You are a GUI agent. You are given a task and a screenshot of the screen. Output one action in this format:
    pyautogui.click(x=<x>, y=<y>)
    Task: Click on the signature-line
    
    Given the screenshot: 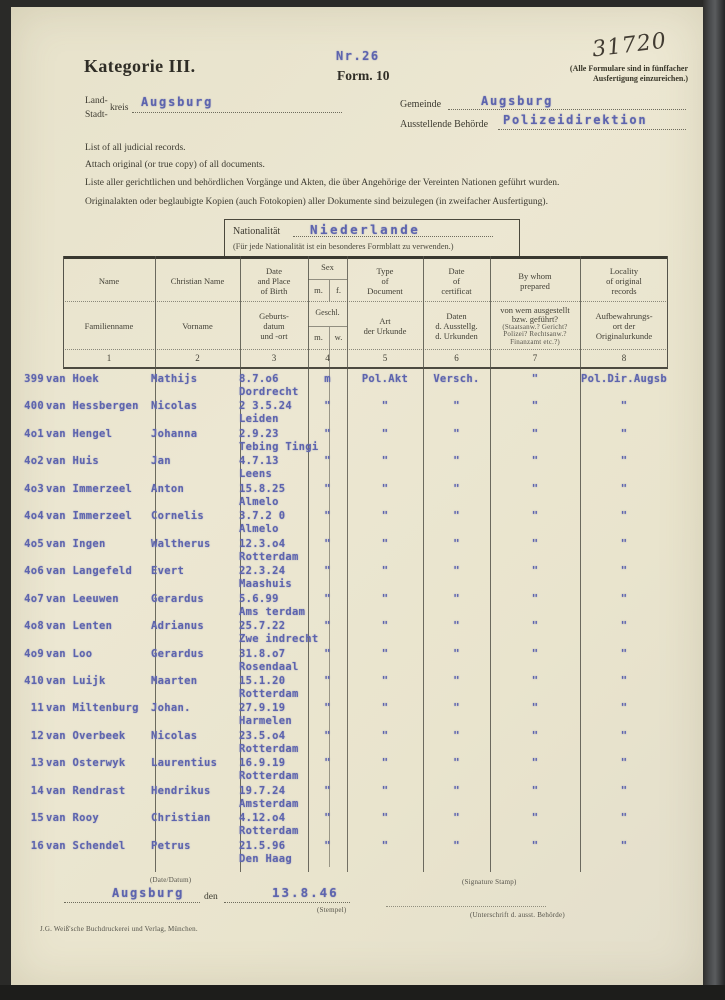 What is the action you would take?
    pyautogui.click(x=466, y=902)
    